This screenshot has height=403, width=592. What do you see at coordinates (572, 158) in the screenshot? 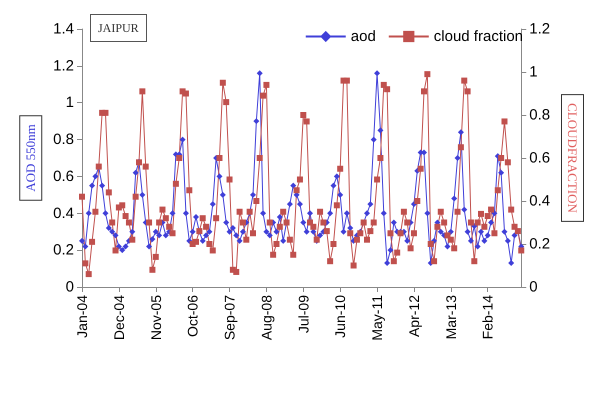
I see `y2-axis-title: CLOUDFRACTION` at bounding box center [572, 158].